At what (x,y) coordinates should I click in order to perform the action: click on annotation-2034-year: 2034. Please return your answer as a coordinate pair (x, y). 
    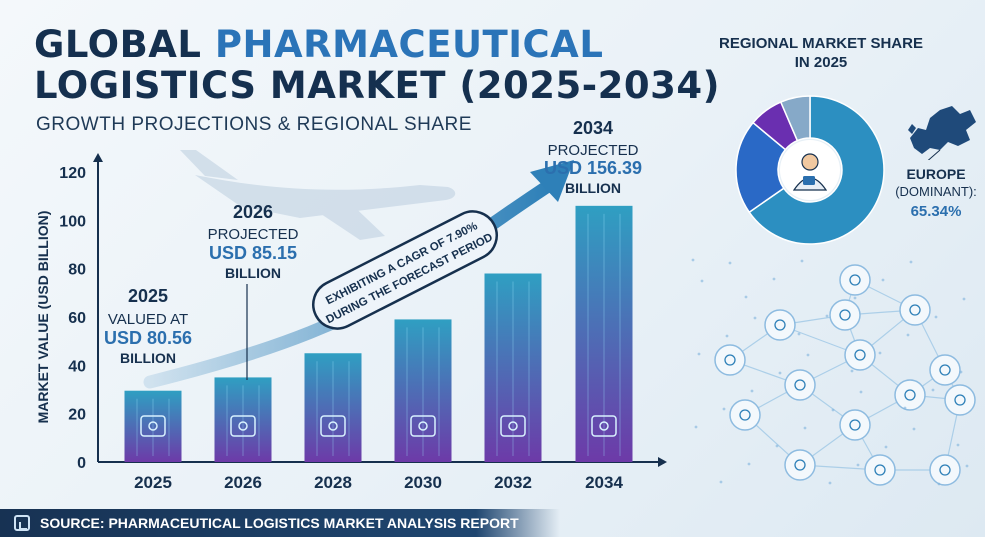
    Looking at the image, I should click on (593, 128).